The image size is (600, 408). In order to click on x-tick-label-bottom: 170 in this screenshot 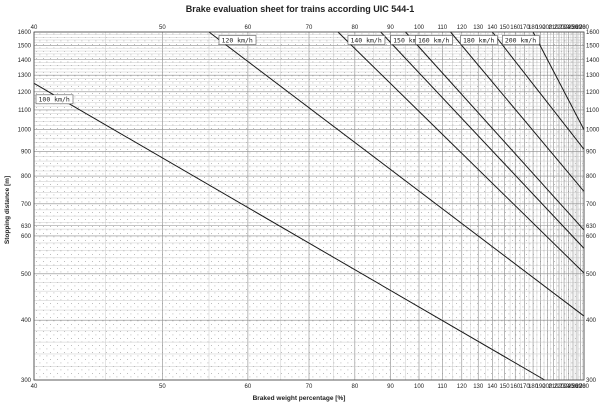, I will do `click(525, 387)`.